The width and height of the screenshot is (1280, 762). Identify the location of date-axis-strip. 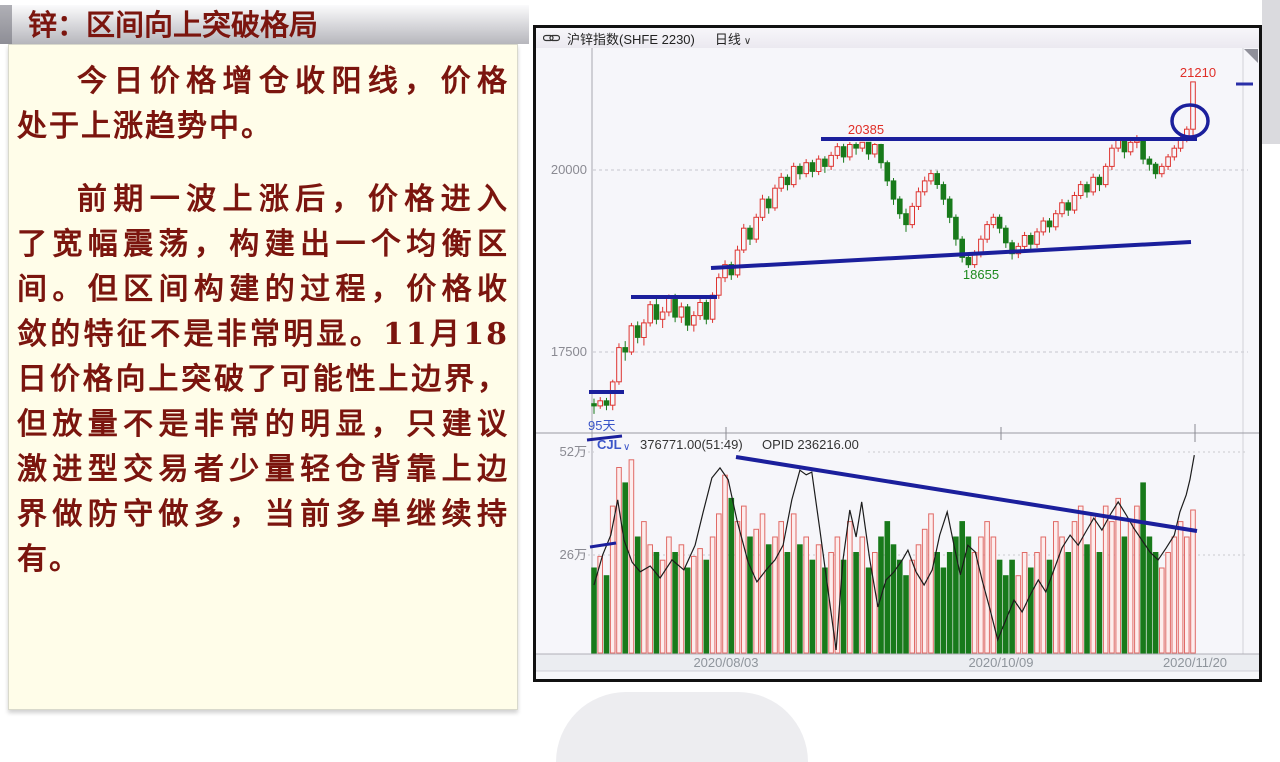
(897, 662).